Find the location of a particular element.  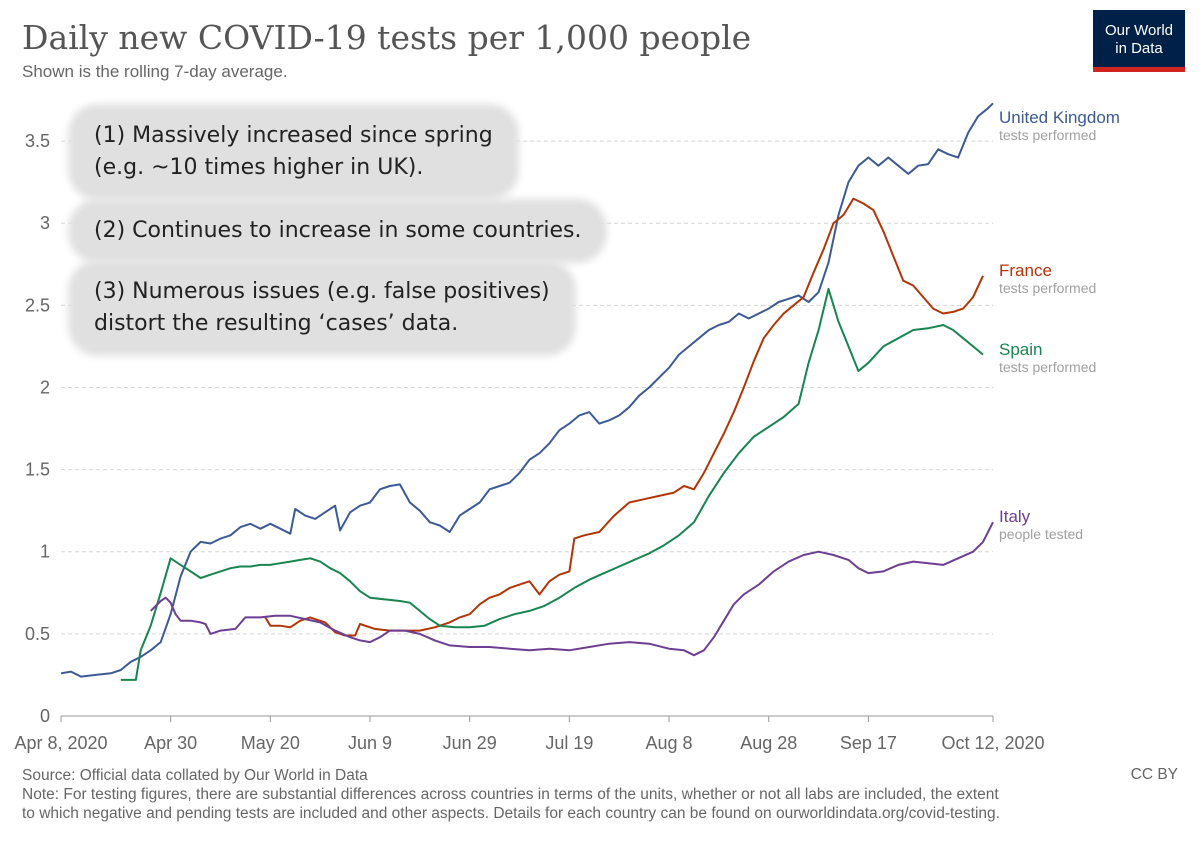

series-label-spain: Spain is located at coordinates (1020, 349).